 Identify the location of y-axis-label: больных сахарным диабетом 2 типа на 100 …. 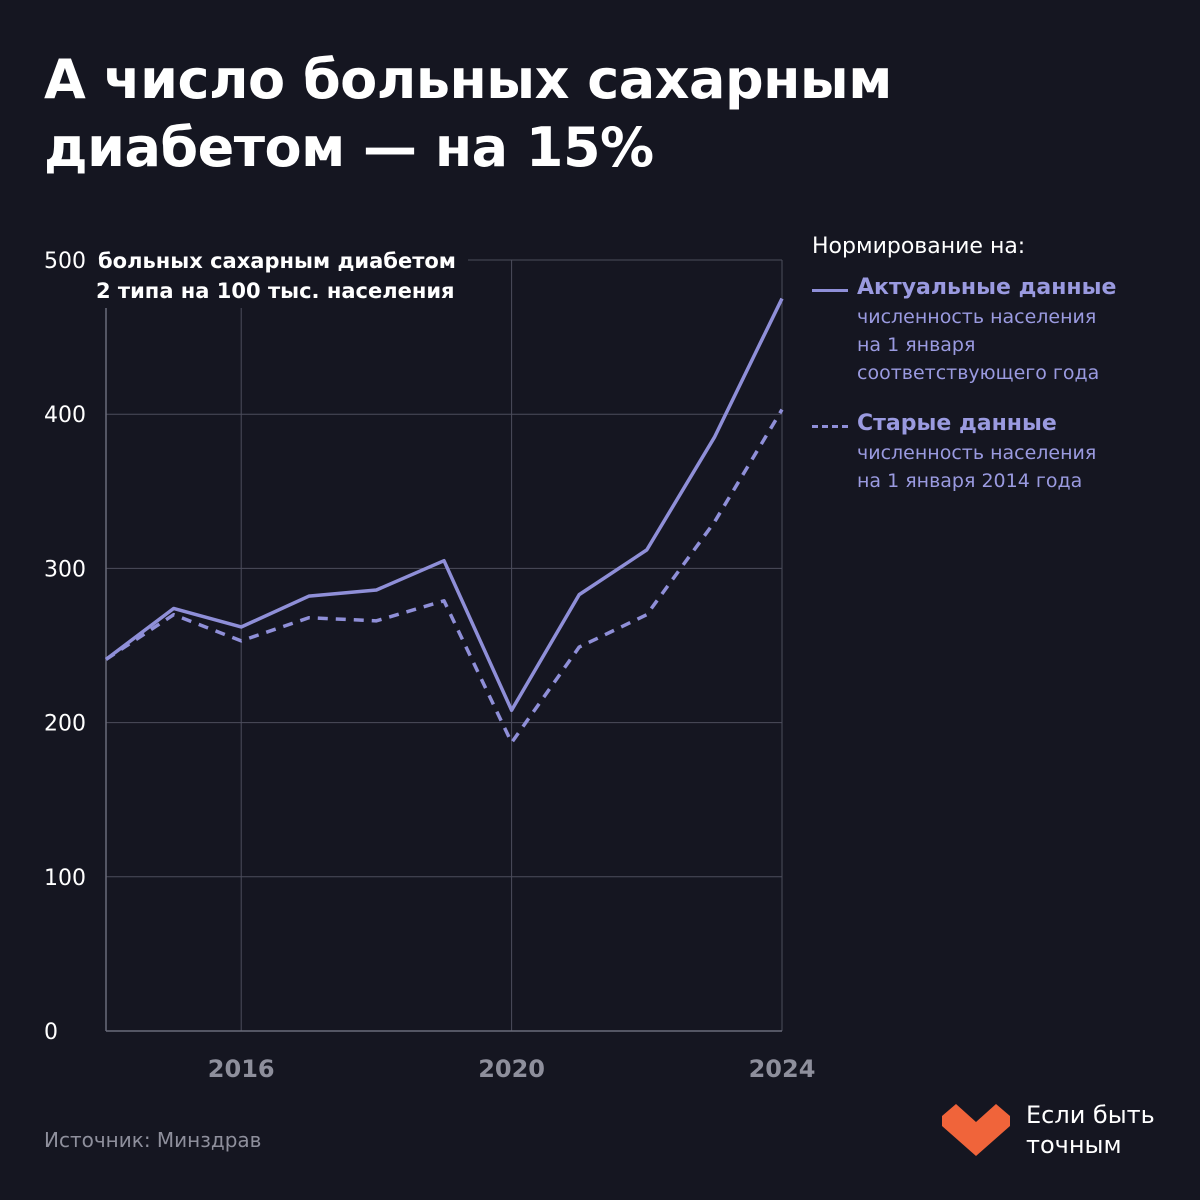
(280, 276).